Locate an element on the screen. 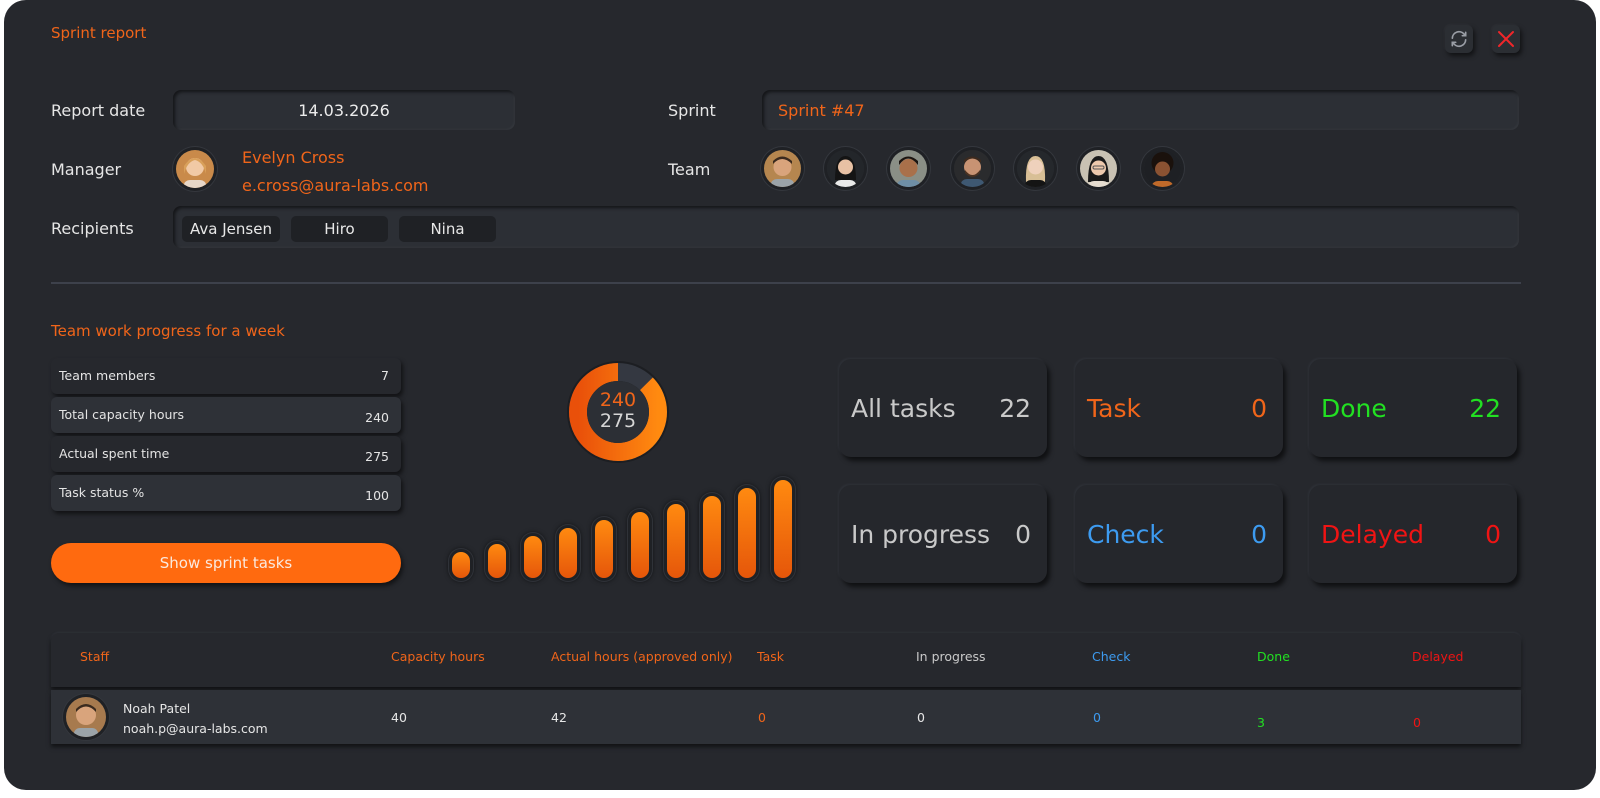 This screenshot has width=1600, height=798. stat-label: Actual spent time is located at coordinates (114, 453).